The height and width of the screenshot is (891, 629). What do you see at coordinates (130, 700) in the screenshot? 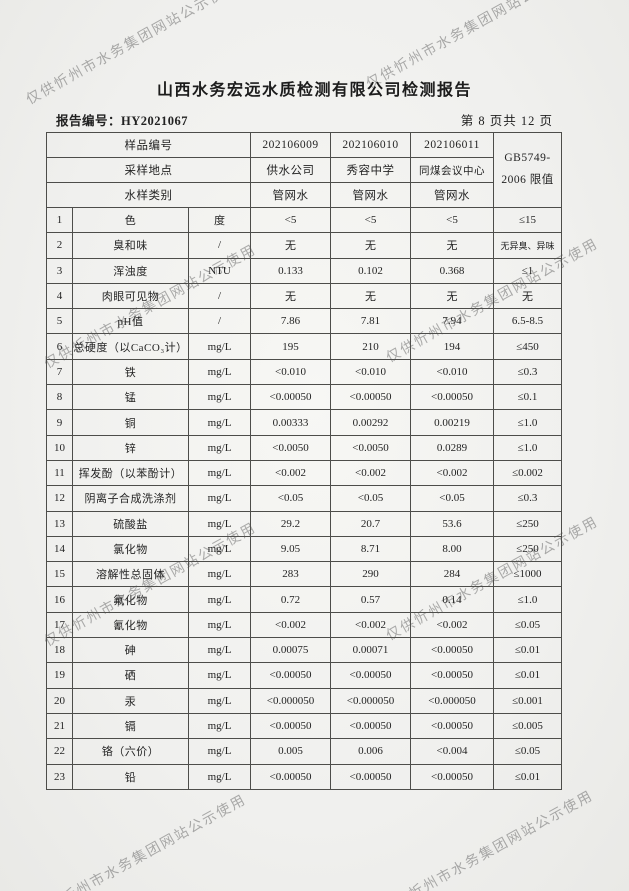
I see `parameter-name: 汞` at bounding box center [130, 700].